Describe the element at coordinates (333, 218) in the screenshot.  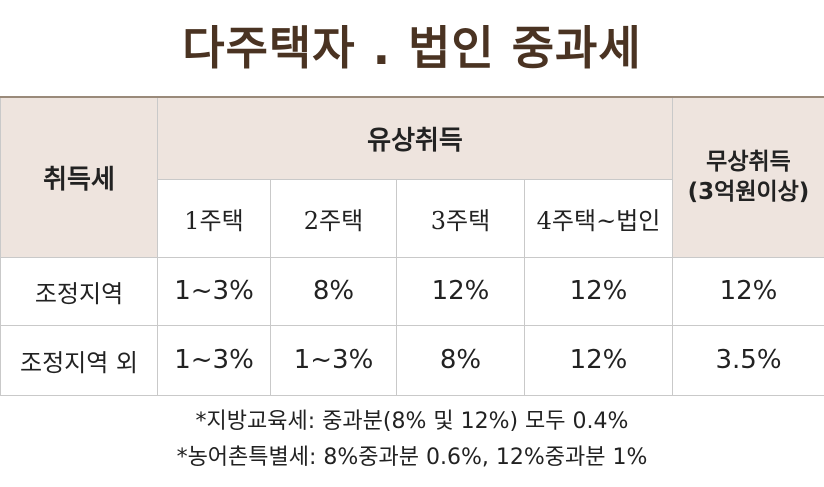
I see `subheader-2-houses: 2주택` at that location.